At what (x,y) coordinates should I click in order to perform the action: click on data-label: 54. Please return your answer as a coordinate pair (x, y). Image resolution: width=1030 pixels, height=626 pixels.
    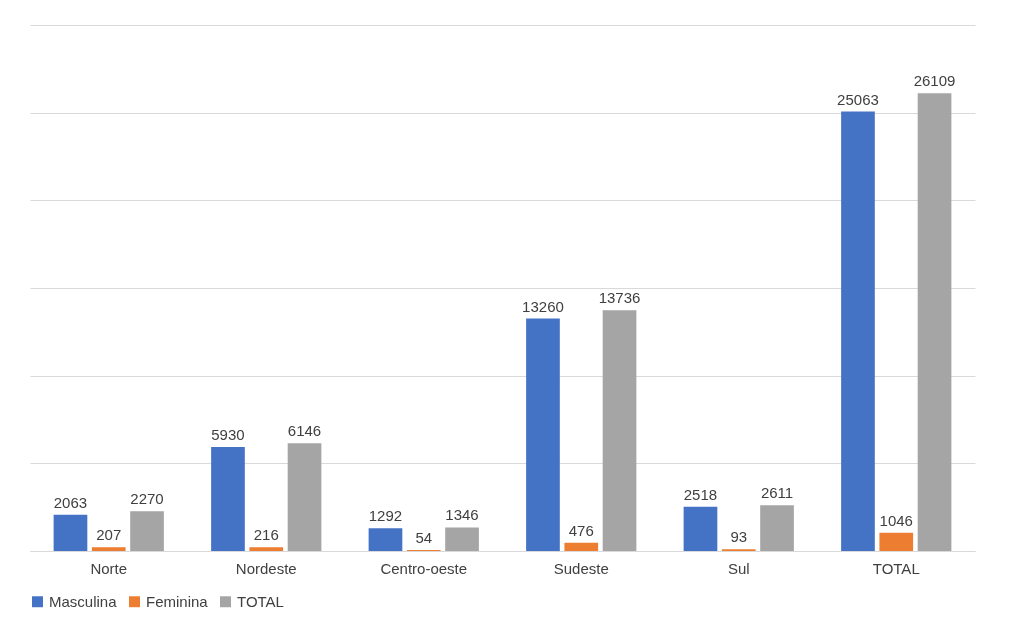
    Looking at the image, I should click on (424, 538).